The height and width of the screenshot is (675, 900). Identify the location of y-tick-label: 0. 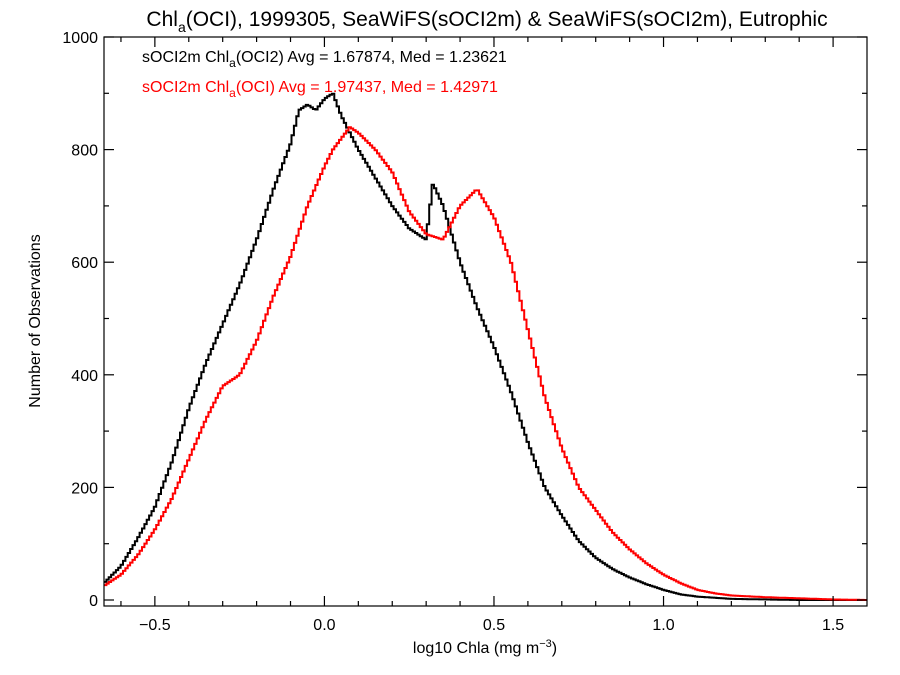
(93, 601).